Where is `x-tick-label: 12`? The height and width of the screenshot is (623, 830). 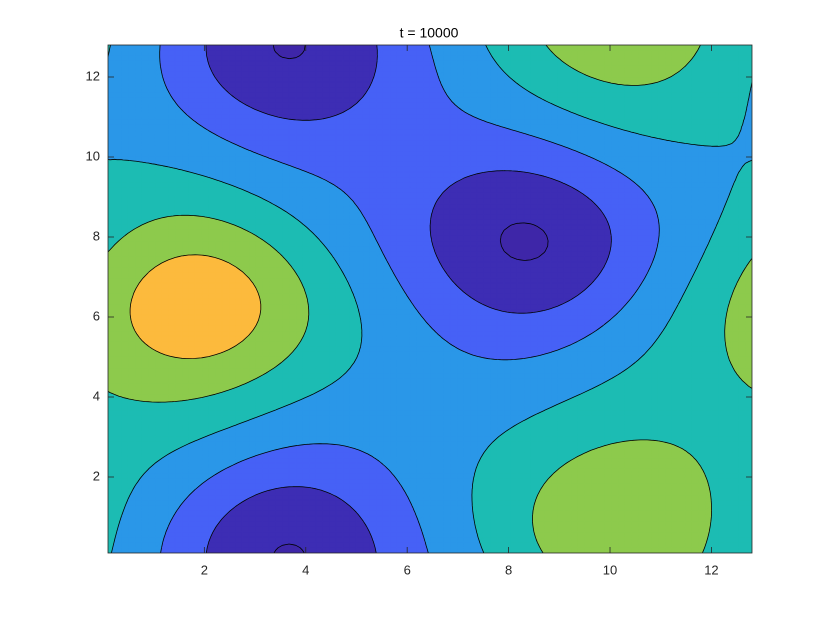 x-tick-label: 12 is located at coordinates (711, 569).